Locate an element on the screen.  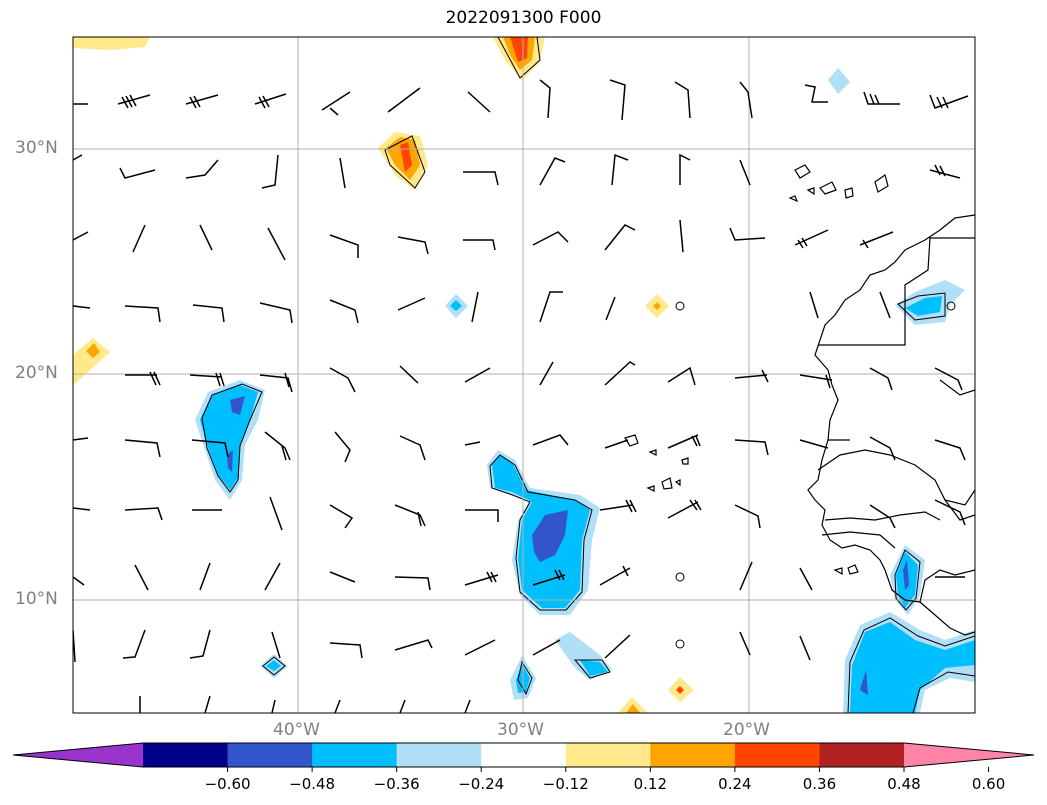
lat-label-10n: 10°N is located at coordinates (36, 599).